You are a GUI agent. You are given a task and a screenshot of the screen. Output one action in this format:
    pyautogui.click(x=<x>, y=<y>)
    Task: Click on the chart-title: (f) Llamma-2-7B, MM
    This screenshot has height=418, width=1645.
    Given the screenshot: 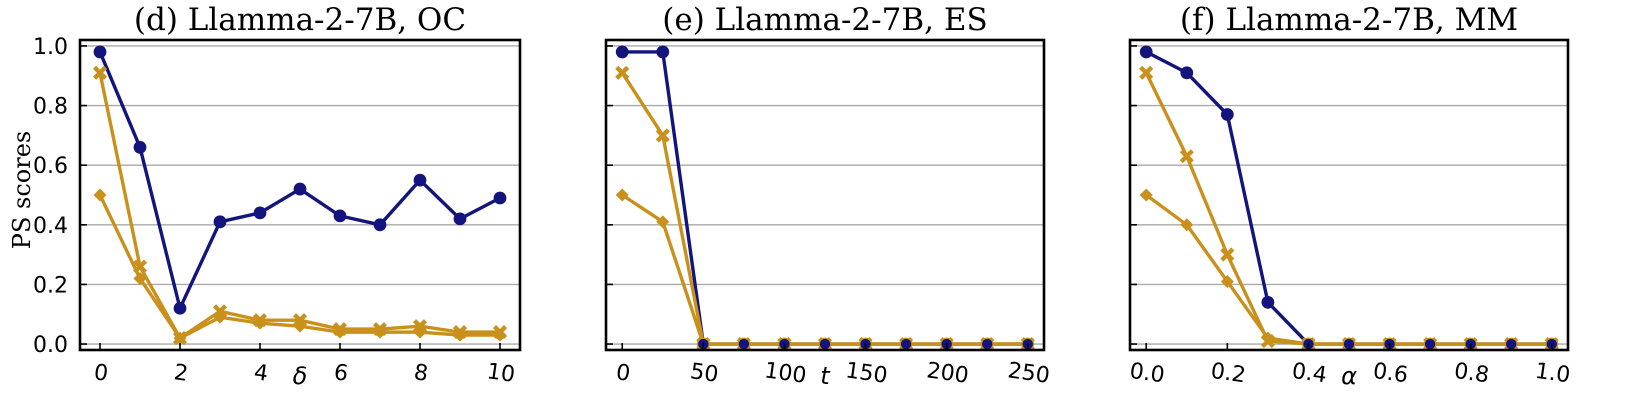 What is the action you would take?
    pyautogui.click(x=1349, y=20)
    